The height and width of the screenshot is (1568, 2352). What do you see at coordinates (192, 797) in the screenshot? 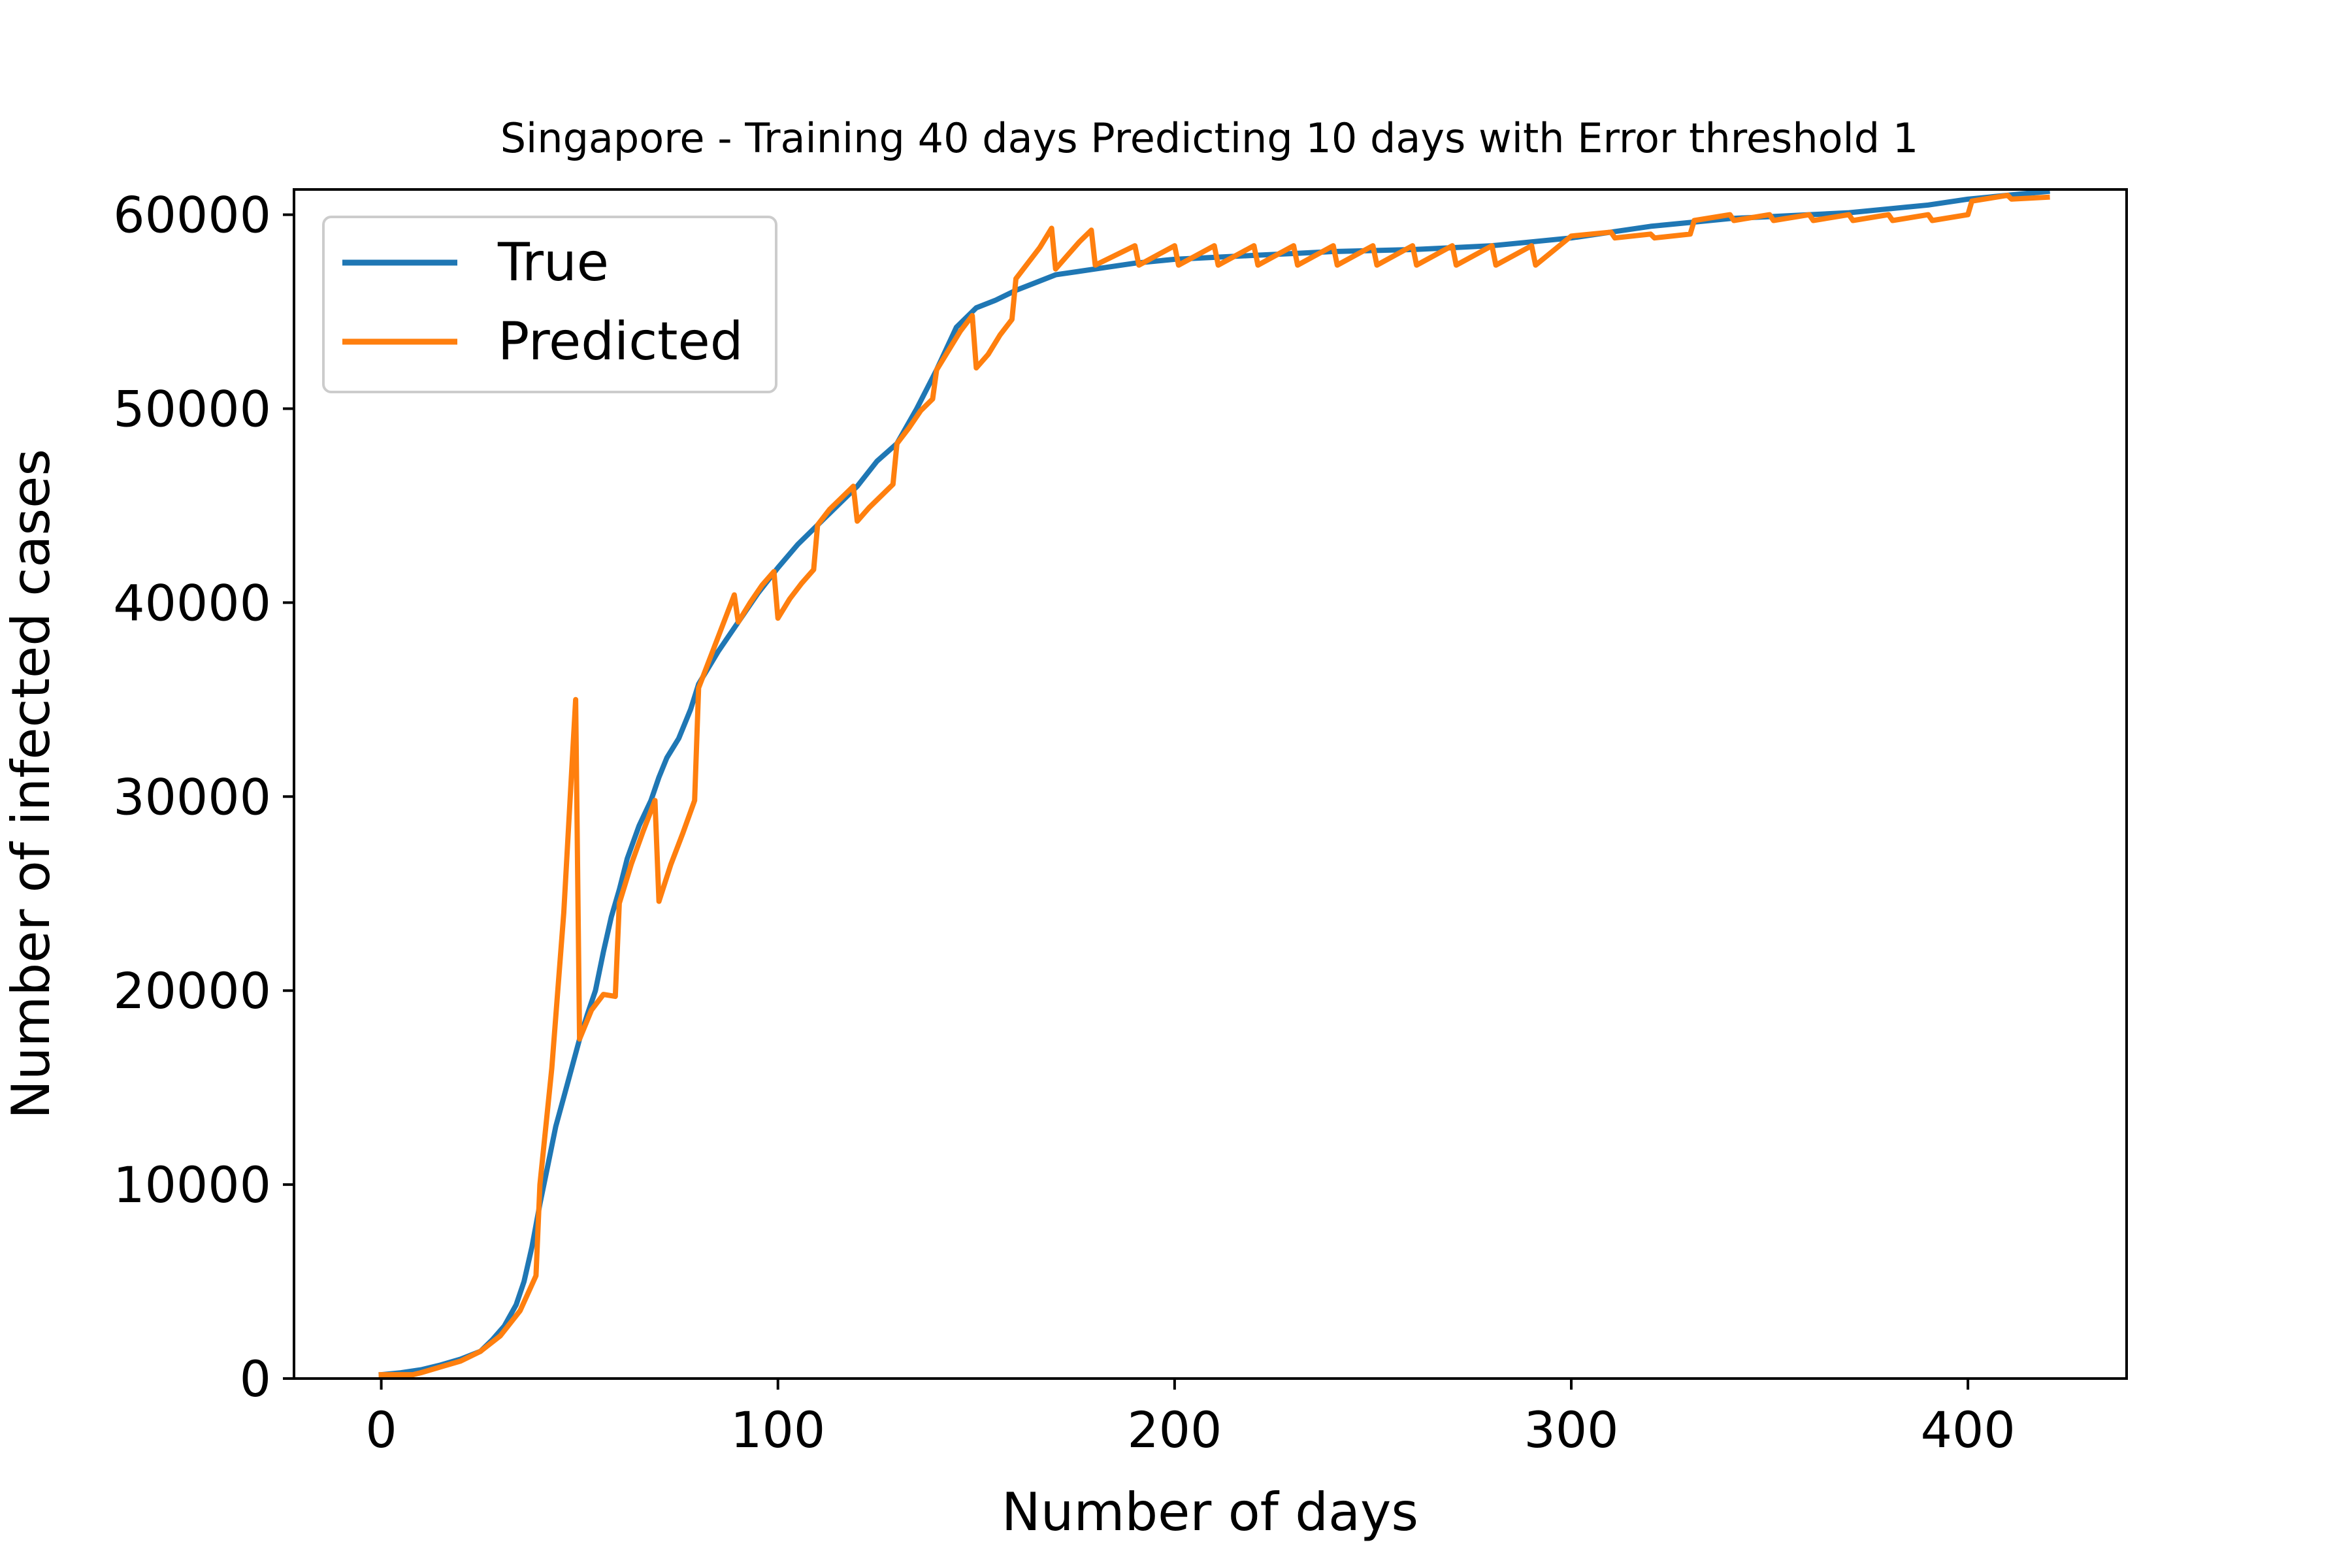
I see `y-tick-label: 30000` at bounding box center [192, 797].